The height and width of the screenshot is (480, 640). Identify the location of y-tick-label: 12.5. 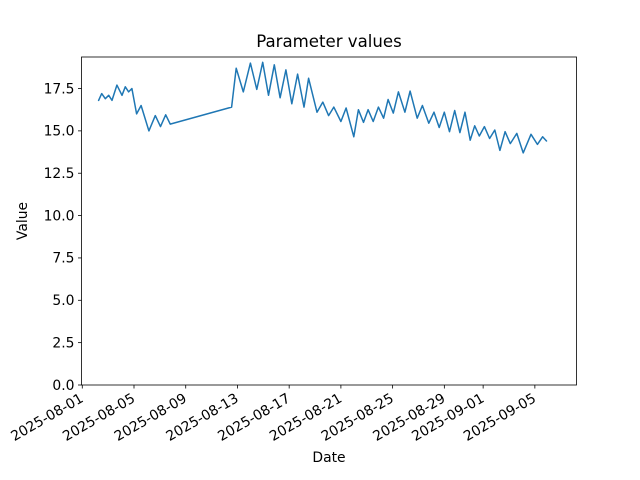
(59, 174).